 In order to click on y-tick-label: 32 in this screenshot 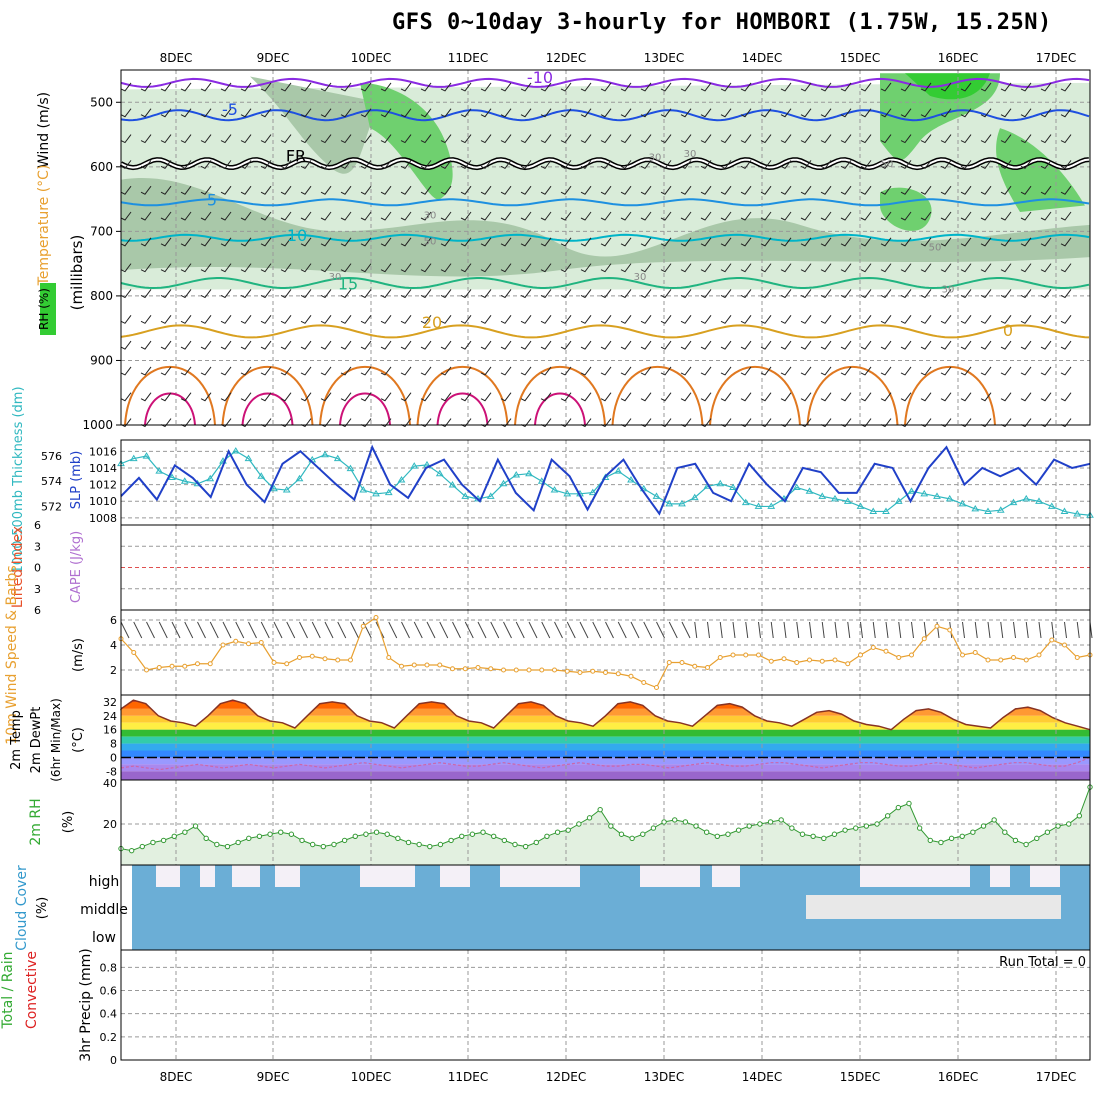, I will do `click(110, 702)`.